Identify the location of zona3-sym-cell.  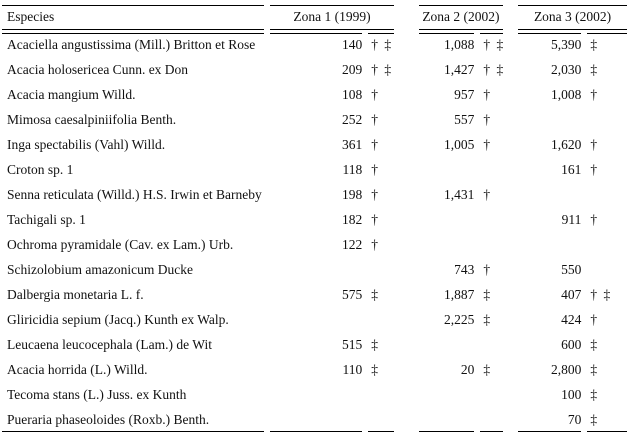
(607, 245).